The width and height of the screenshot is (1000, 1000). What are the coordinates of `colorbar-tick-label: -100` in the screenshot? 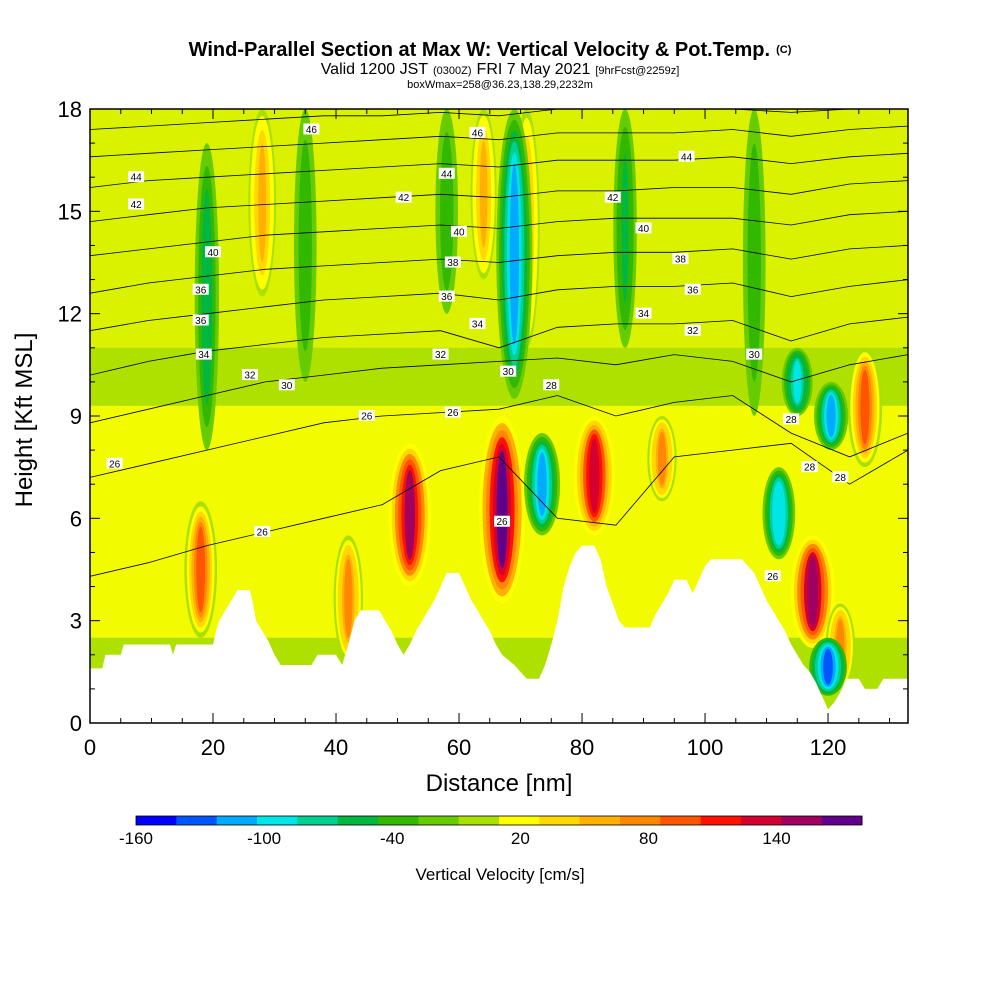 It's located at (264, 838).